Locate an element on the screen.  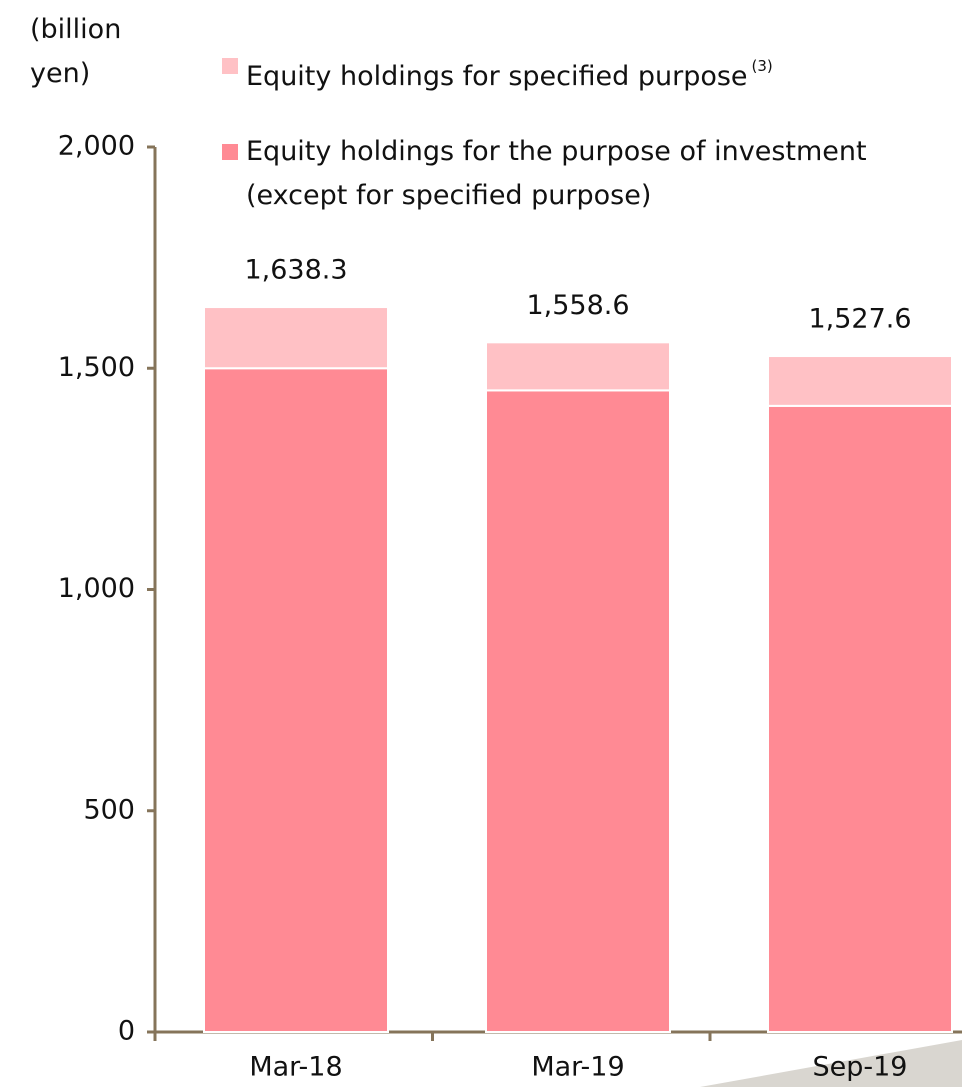
y-tick-label: 500 is located at coordinates (109, 809).